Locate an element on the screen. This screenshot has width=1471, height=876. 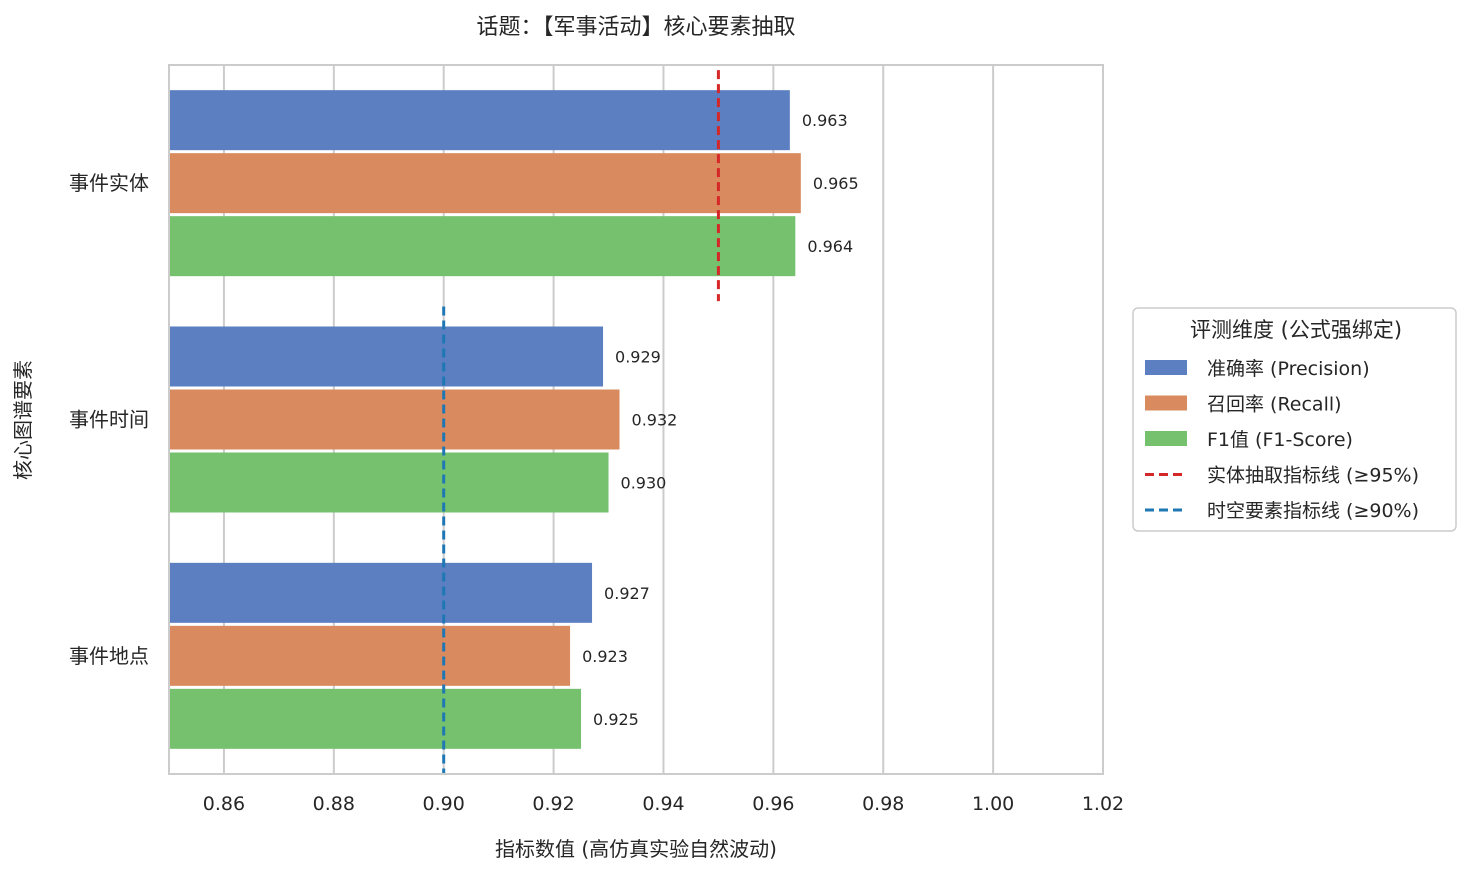
legend-label: F1值 (F1-Score) is located at coordinates (1280, 440).